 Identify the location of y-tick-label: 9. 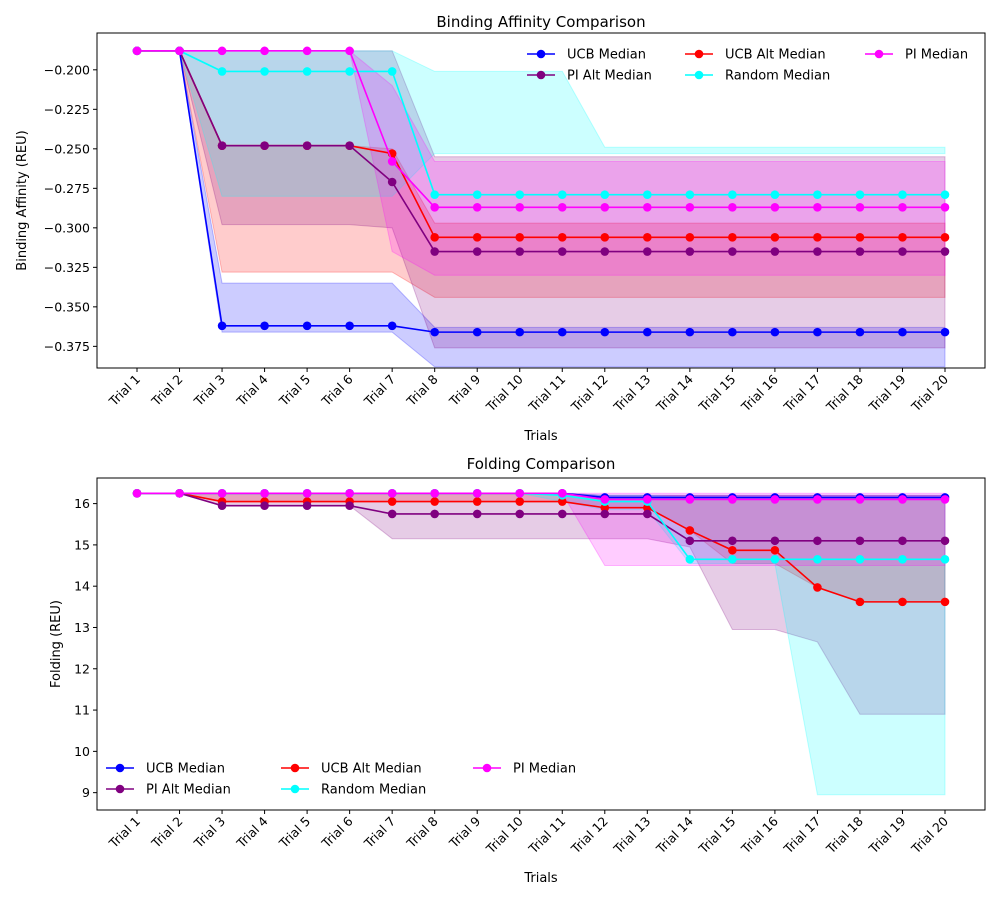
(86, 792).